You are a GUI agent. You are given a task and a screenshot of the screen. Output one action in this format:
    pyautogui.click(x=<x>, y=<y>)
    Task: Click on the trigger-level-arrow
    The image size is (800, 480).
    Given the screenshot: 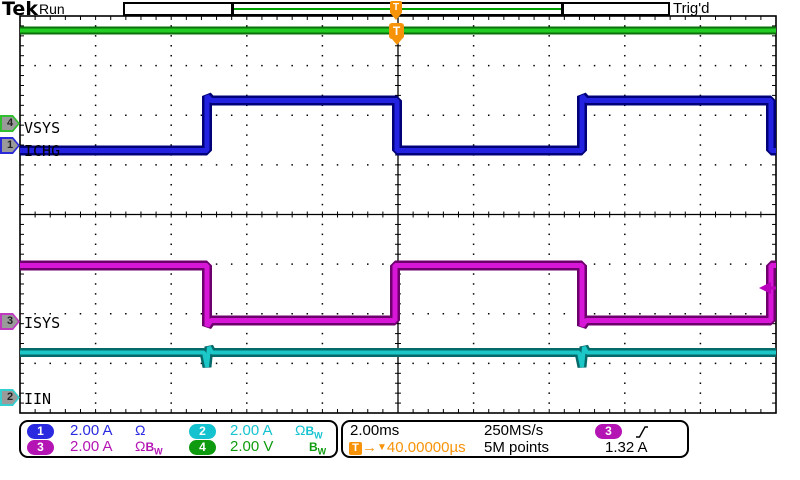 What is the action you would take?
    pyautogui.click(x=765, y=288)
    